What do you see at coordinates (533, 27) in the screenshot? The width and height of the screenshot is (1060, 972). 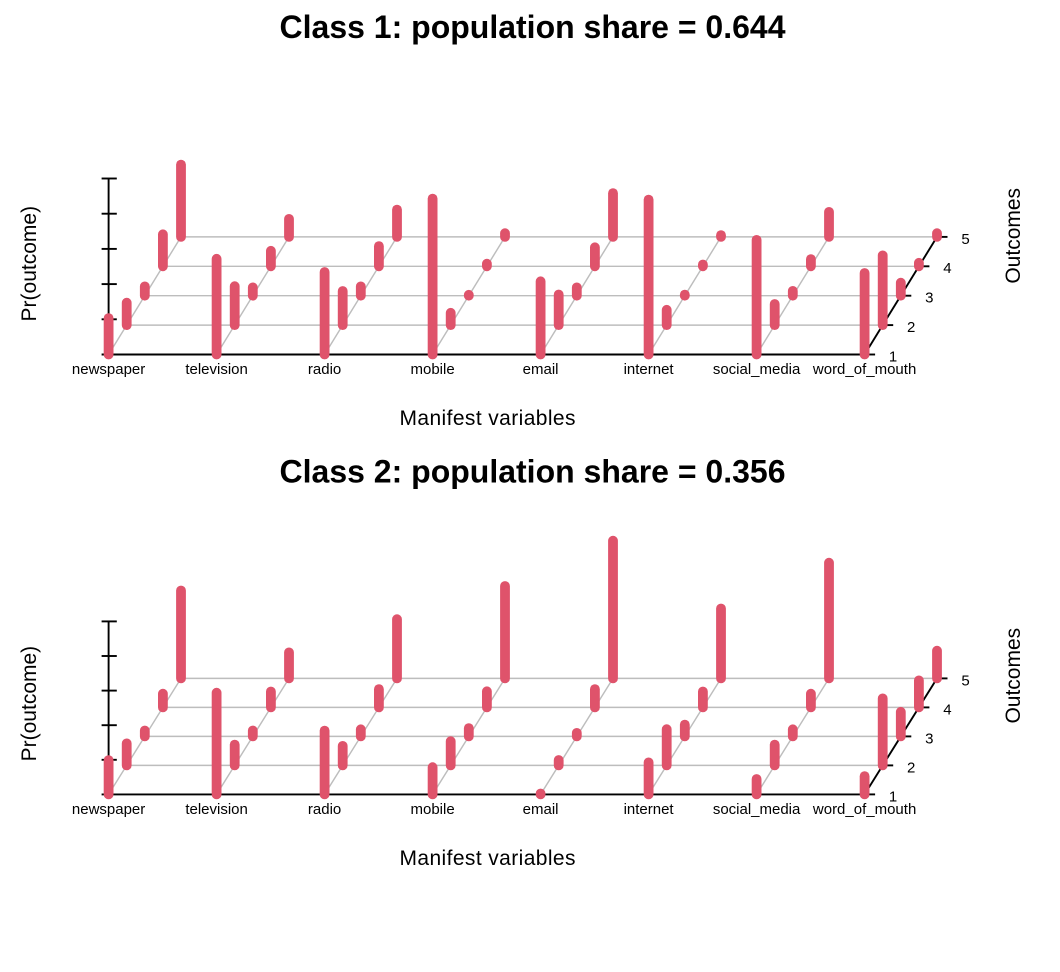 I see `svg-text:Class 1: population share = 0.: Class 1: population share = 0.644` at bounding box center [533, 27].